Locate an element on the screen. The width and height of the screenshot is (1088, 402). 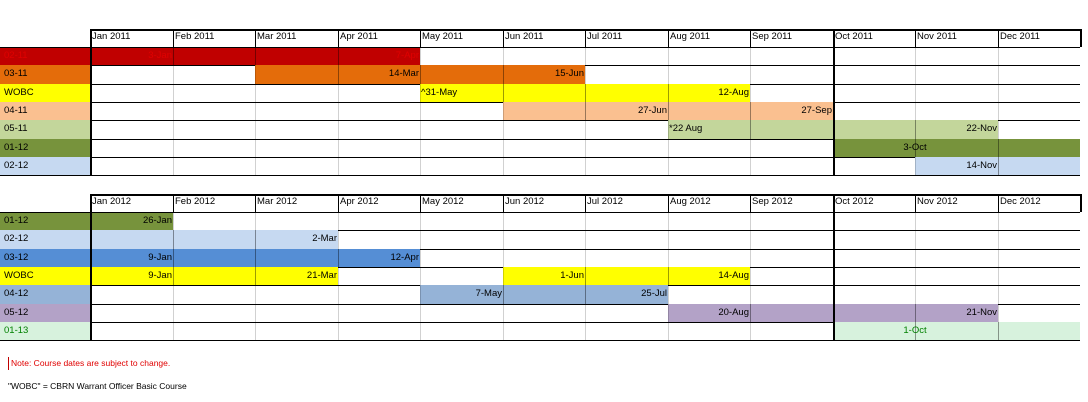
course-bar: 14-Nov is located at coordinates (997, 166).